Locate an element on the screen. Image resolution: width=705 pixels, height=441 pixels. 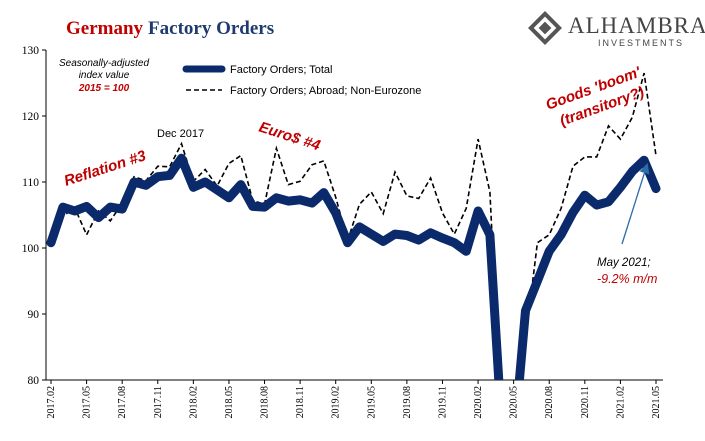
x-tick-label: 2017.02 is located at coordinates (51, 402).